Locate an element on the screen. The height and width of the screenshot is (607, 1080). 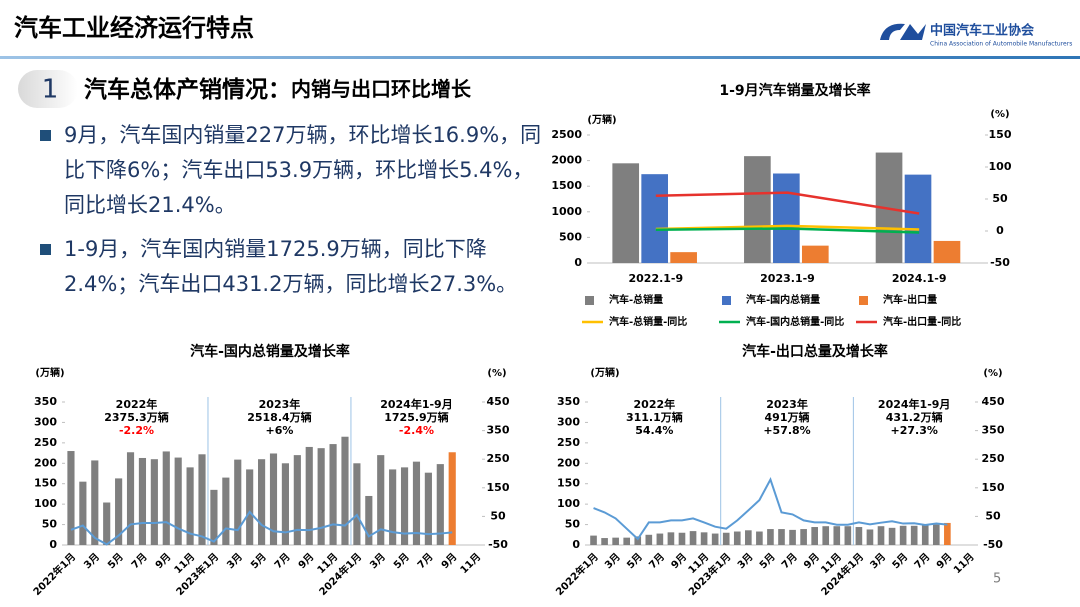
logo-mark is located at coordinates (903, 31).